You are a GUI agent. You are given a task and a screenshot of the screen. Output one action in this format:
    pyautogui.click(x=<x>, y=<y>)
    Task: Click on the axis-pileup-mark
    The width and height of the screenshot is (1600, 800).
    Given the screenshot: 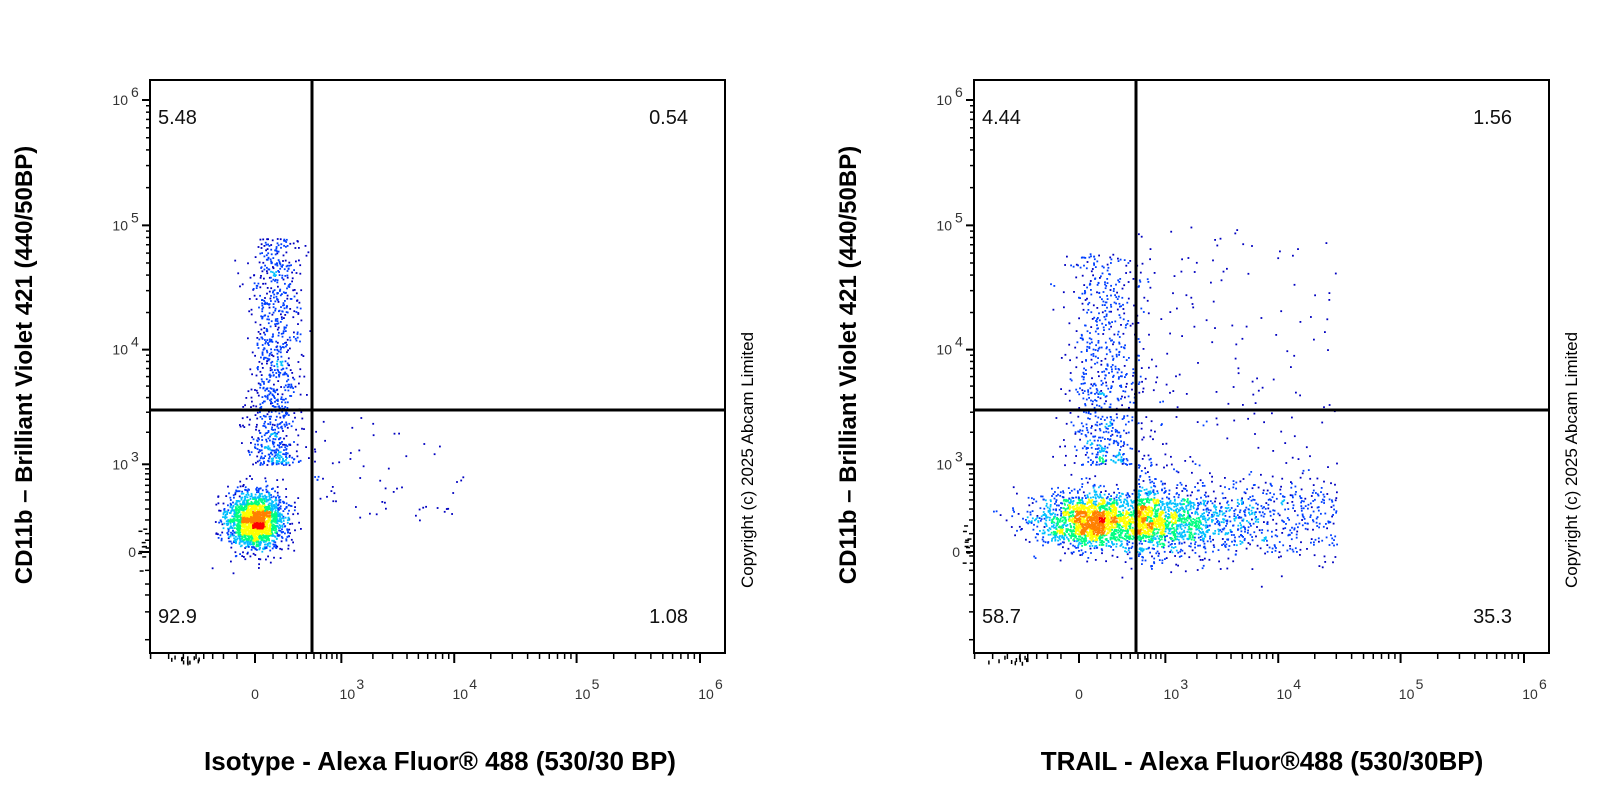 What is the action you would take?
    pyautogui.click(x=140, y=531)
    